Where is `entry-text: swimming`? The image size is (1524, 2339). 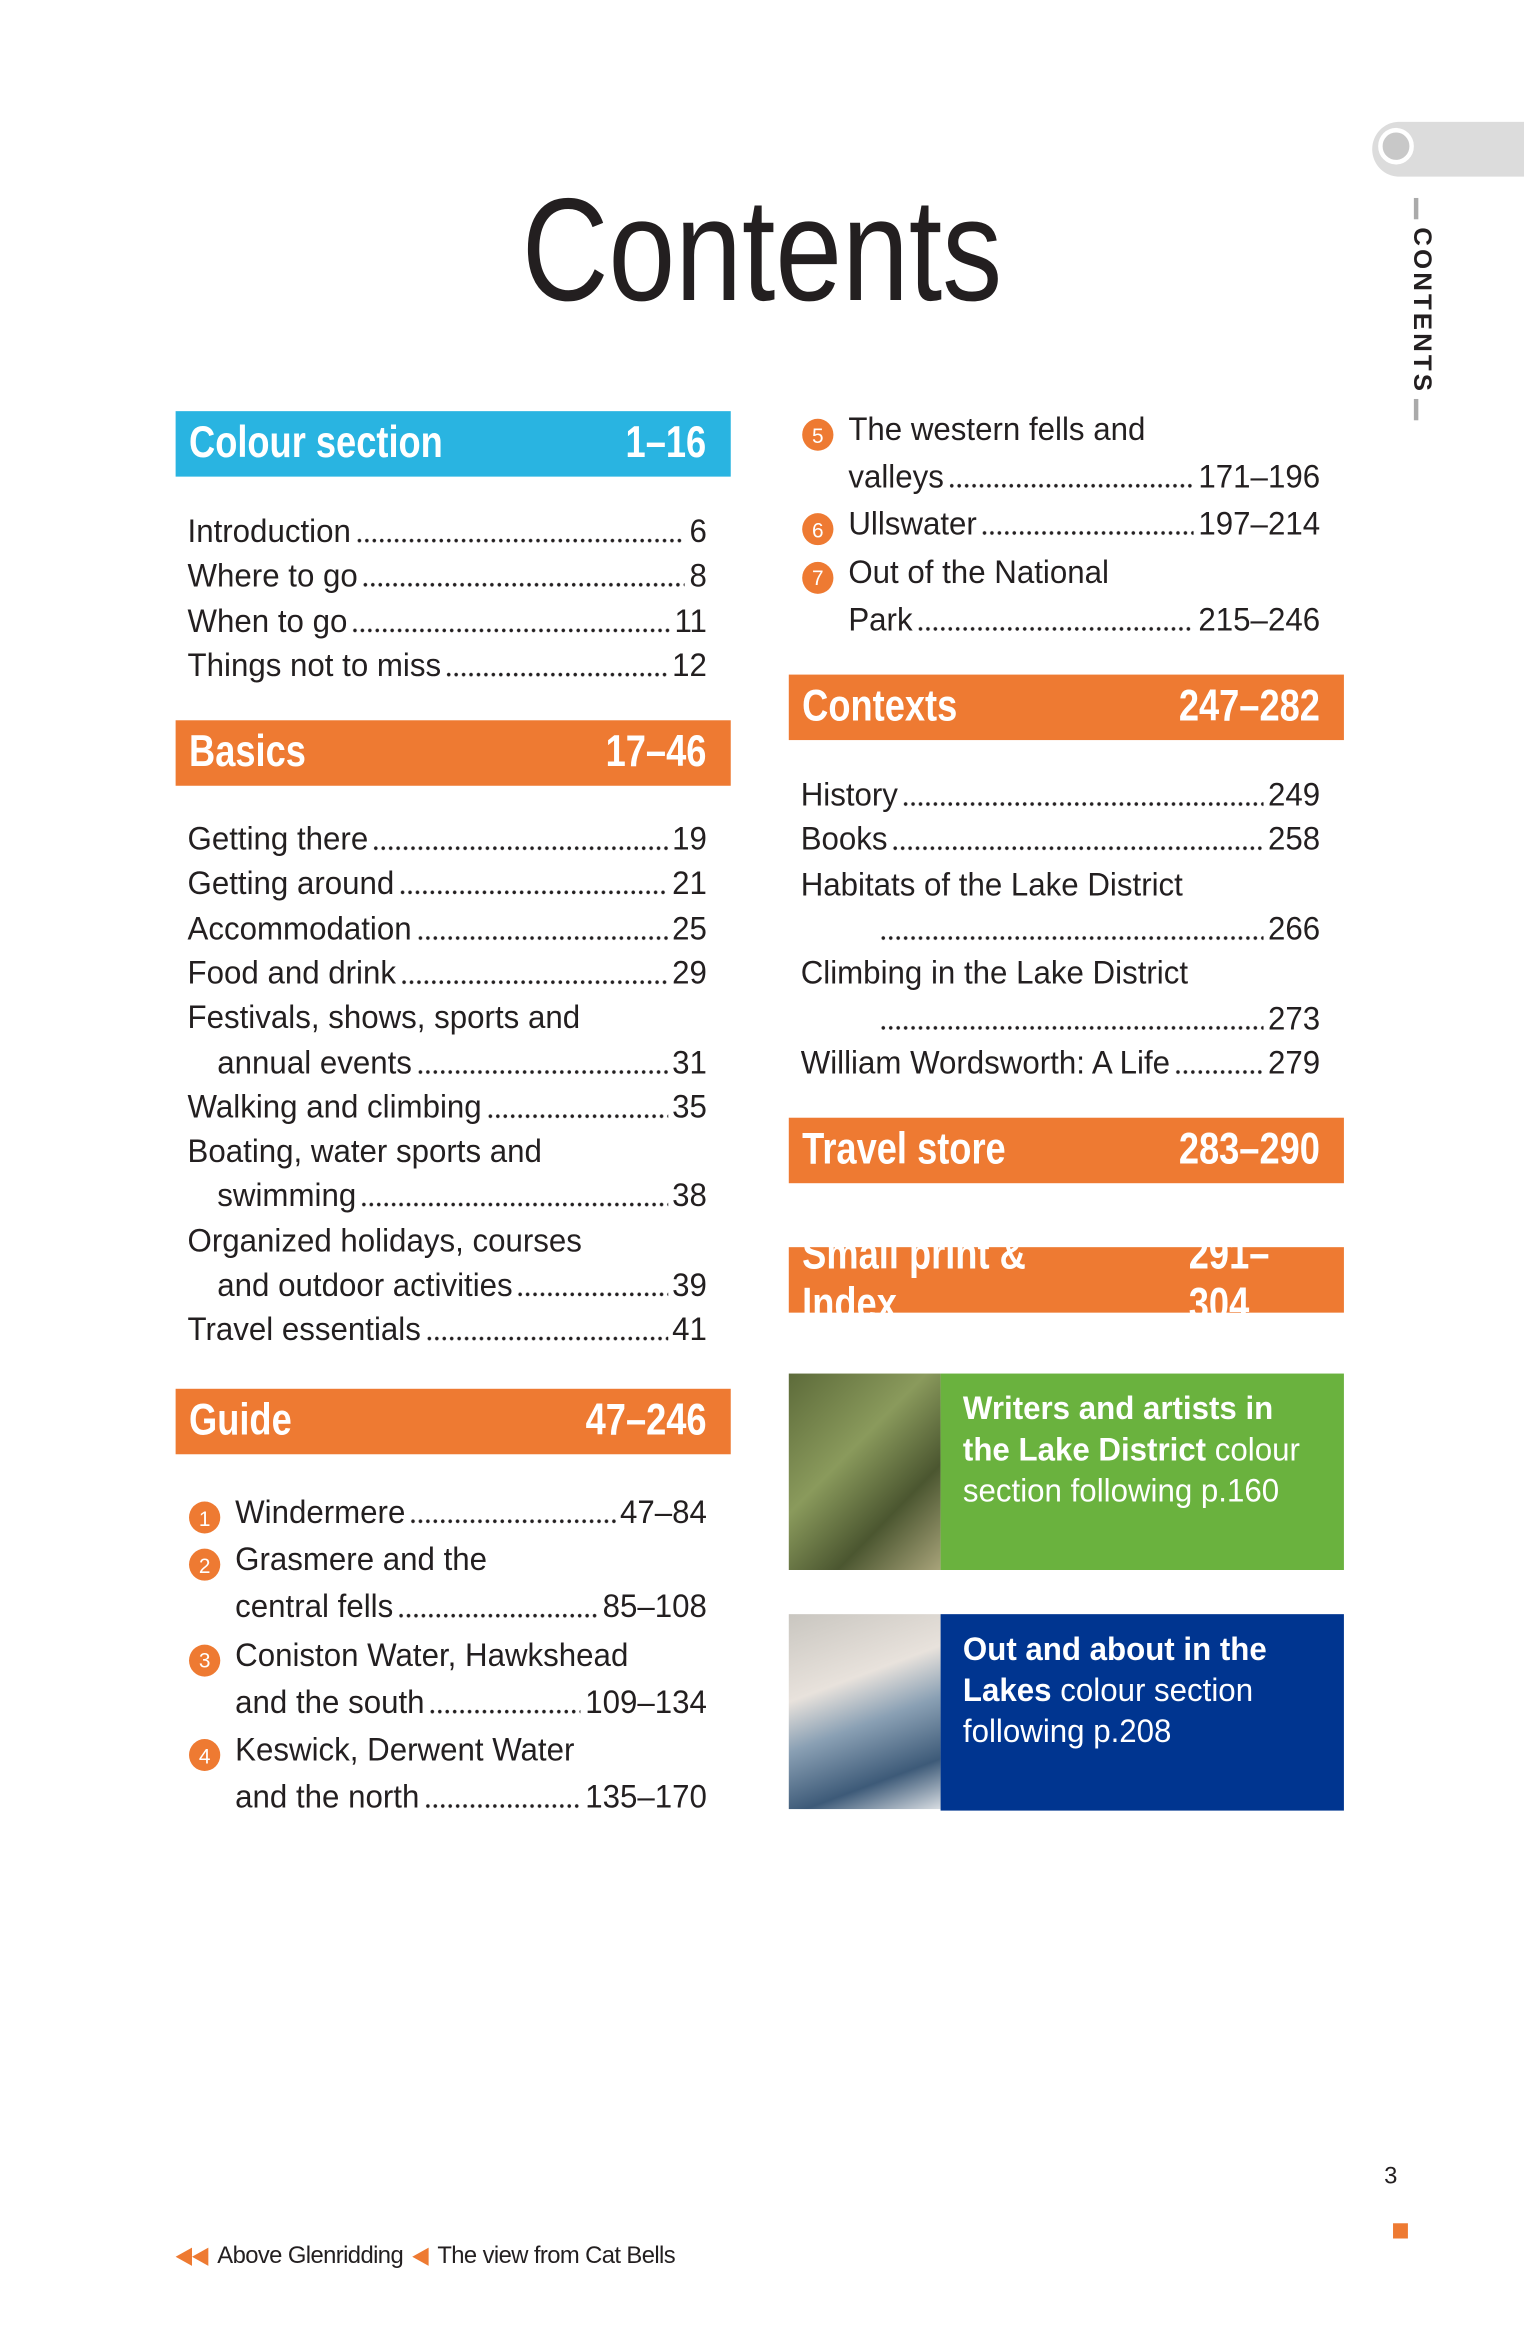 entry-text: swimming is located at coordinates (287, 1197).